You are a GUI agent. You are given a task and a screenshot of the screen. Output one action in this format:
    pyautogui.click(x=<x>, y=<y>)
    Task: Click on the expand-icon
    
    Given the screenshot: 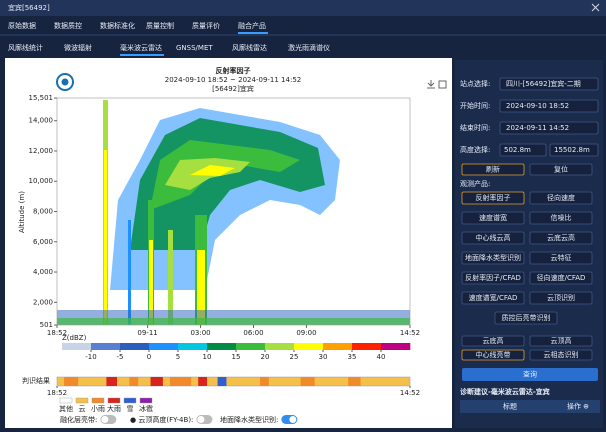 What is the action you would take?
    pyautogui.click(x=442, y=84)
    